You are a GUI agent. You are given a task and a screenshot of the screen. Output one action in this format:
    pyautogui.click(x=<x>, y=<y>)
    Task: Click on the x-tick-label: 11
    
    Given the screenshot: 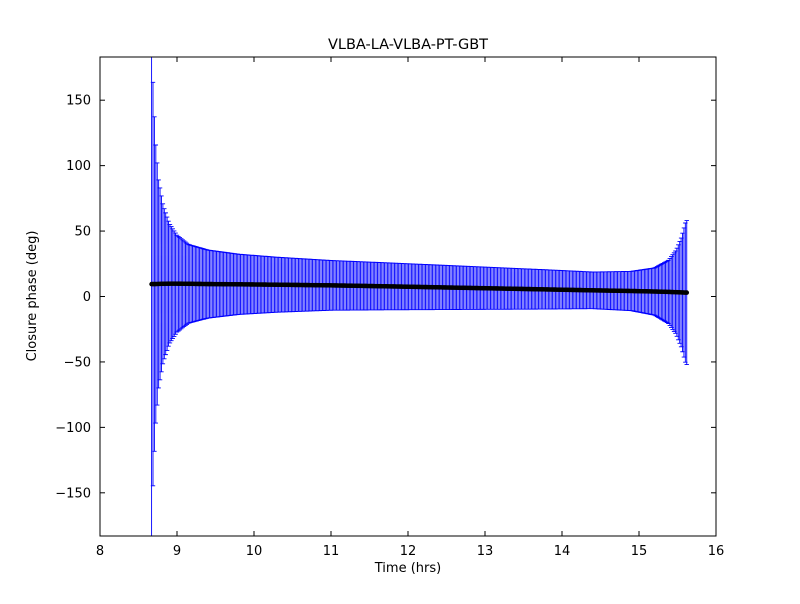 What is the action you would take?
    pyautogui.click(x=331, y=551)
    